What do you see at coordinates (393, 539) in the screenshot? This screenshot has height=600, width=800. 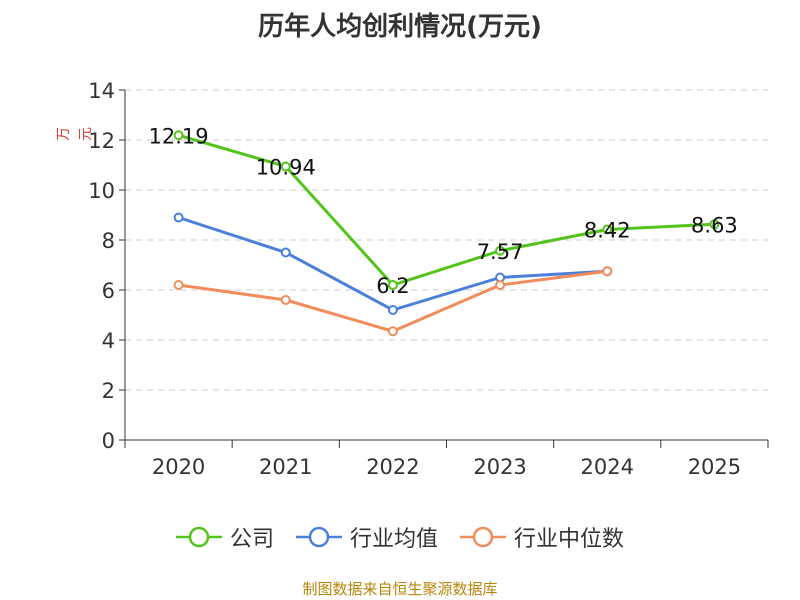 I see `legend-label: 行业均值` at bounding box center [393, 539].